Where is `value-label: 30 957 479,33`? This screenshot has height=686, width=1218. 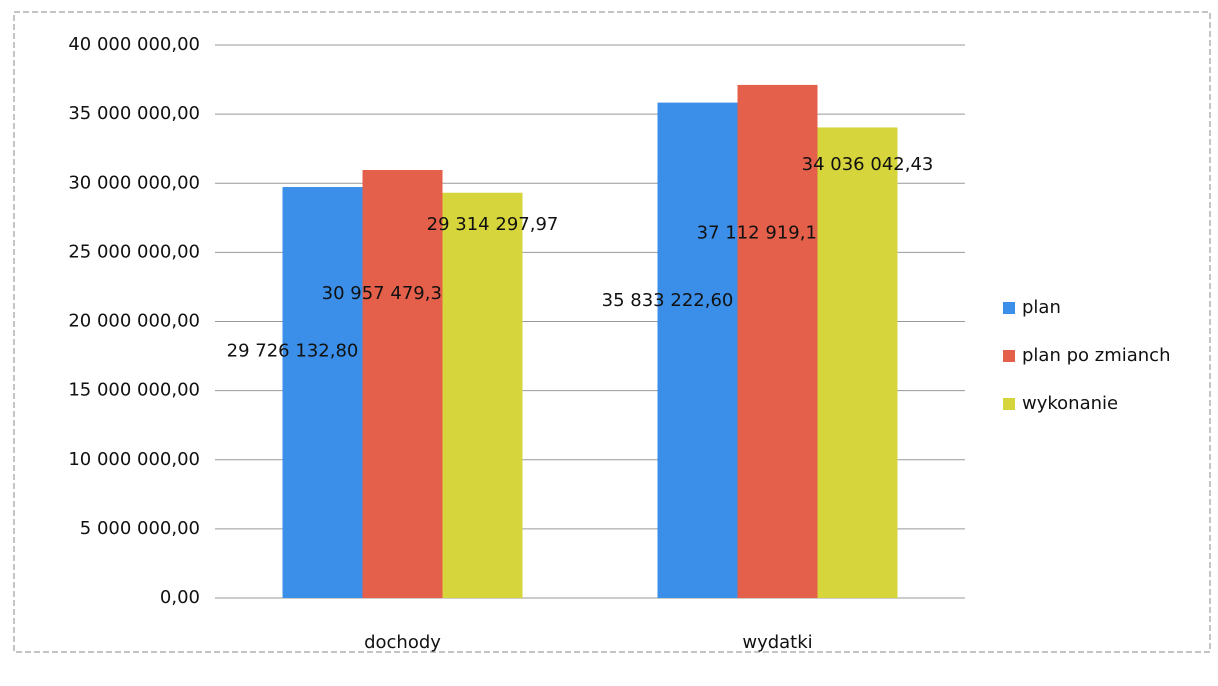
value-label: 30 957 479,33 is located at coordinates (388, 293).